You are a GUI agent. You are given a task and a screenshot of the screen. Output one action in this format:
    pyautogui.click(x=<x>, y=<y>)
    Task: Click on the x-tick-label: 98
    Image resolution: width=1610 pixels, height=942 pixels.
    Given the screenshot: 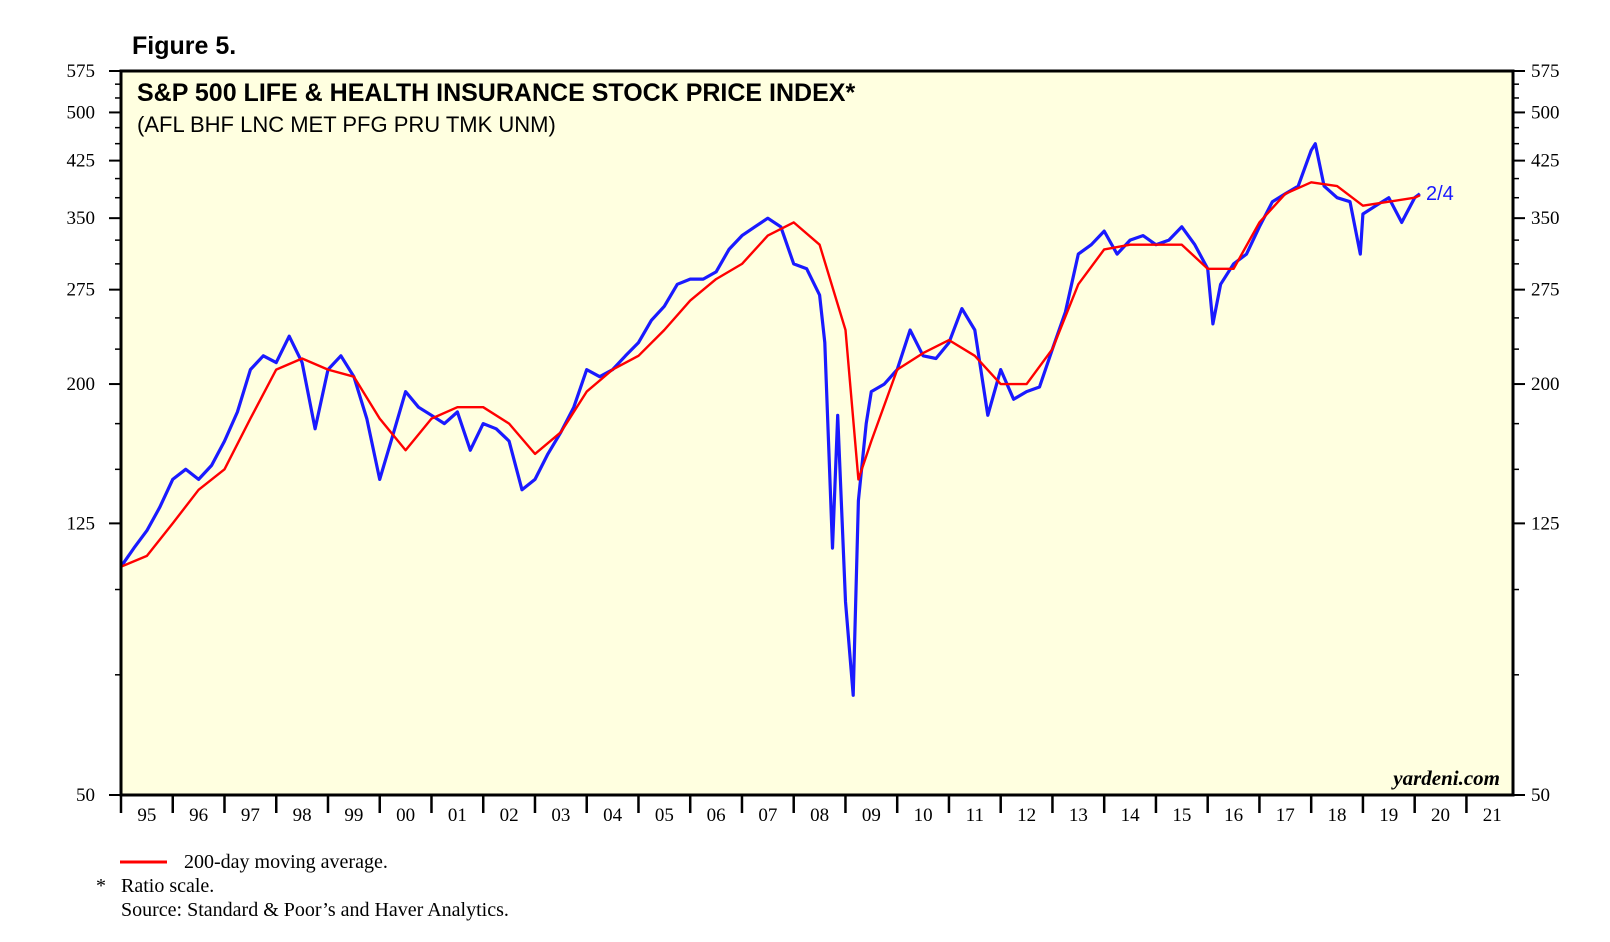 What is the action you would take?
    pyautogui.click(x=302, y=815)
    